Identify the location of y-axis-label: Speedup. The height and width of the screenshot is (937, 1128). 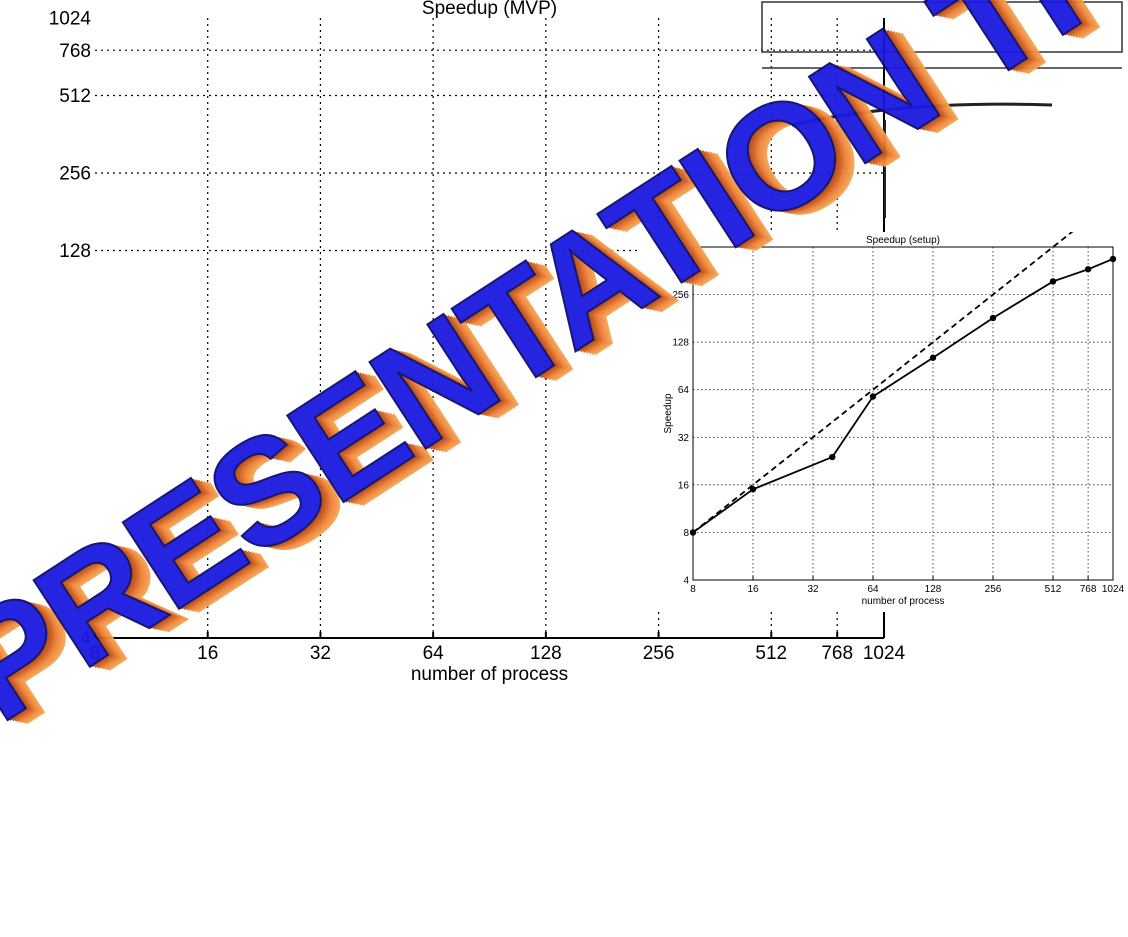
(668, 413).